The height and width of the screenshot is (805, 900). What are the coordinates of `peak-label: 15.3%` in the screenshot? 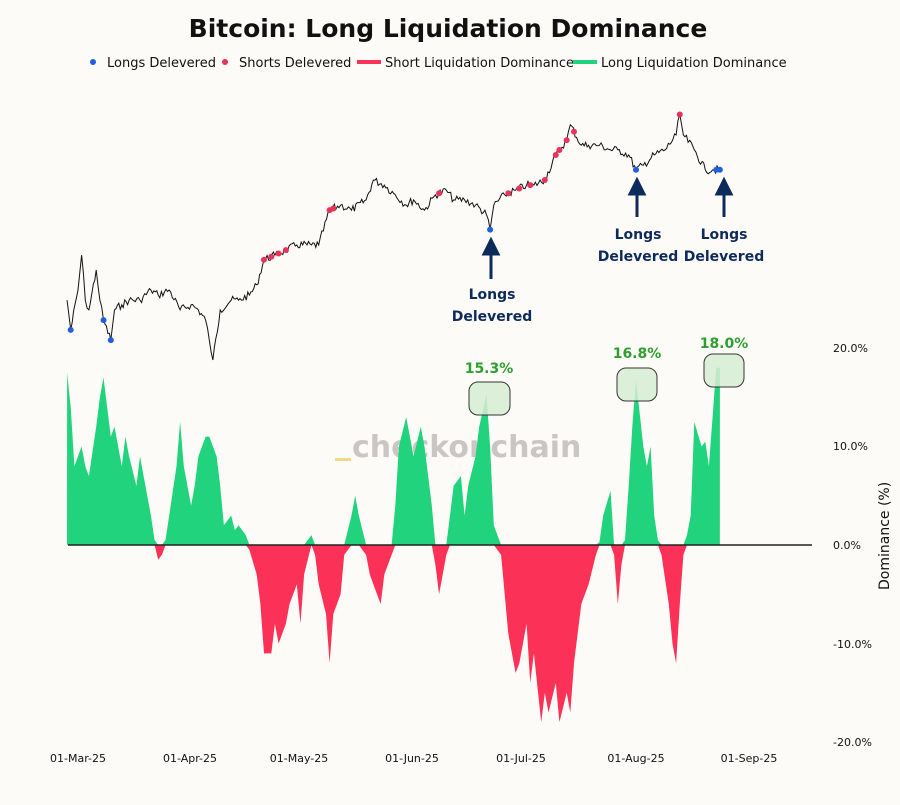 It's located at (489, 369).